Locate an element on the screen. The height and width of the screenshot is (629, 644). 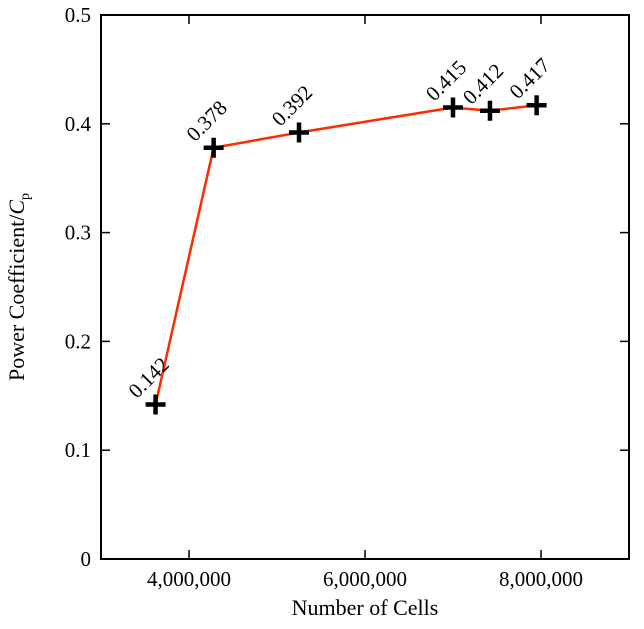
x-tick-label: 4,000,000 is located at coordinates (189, 579).